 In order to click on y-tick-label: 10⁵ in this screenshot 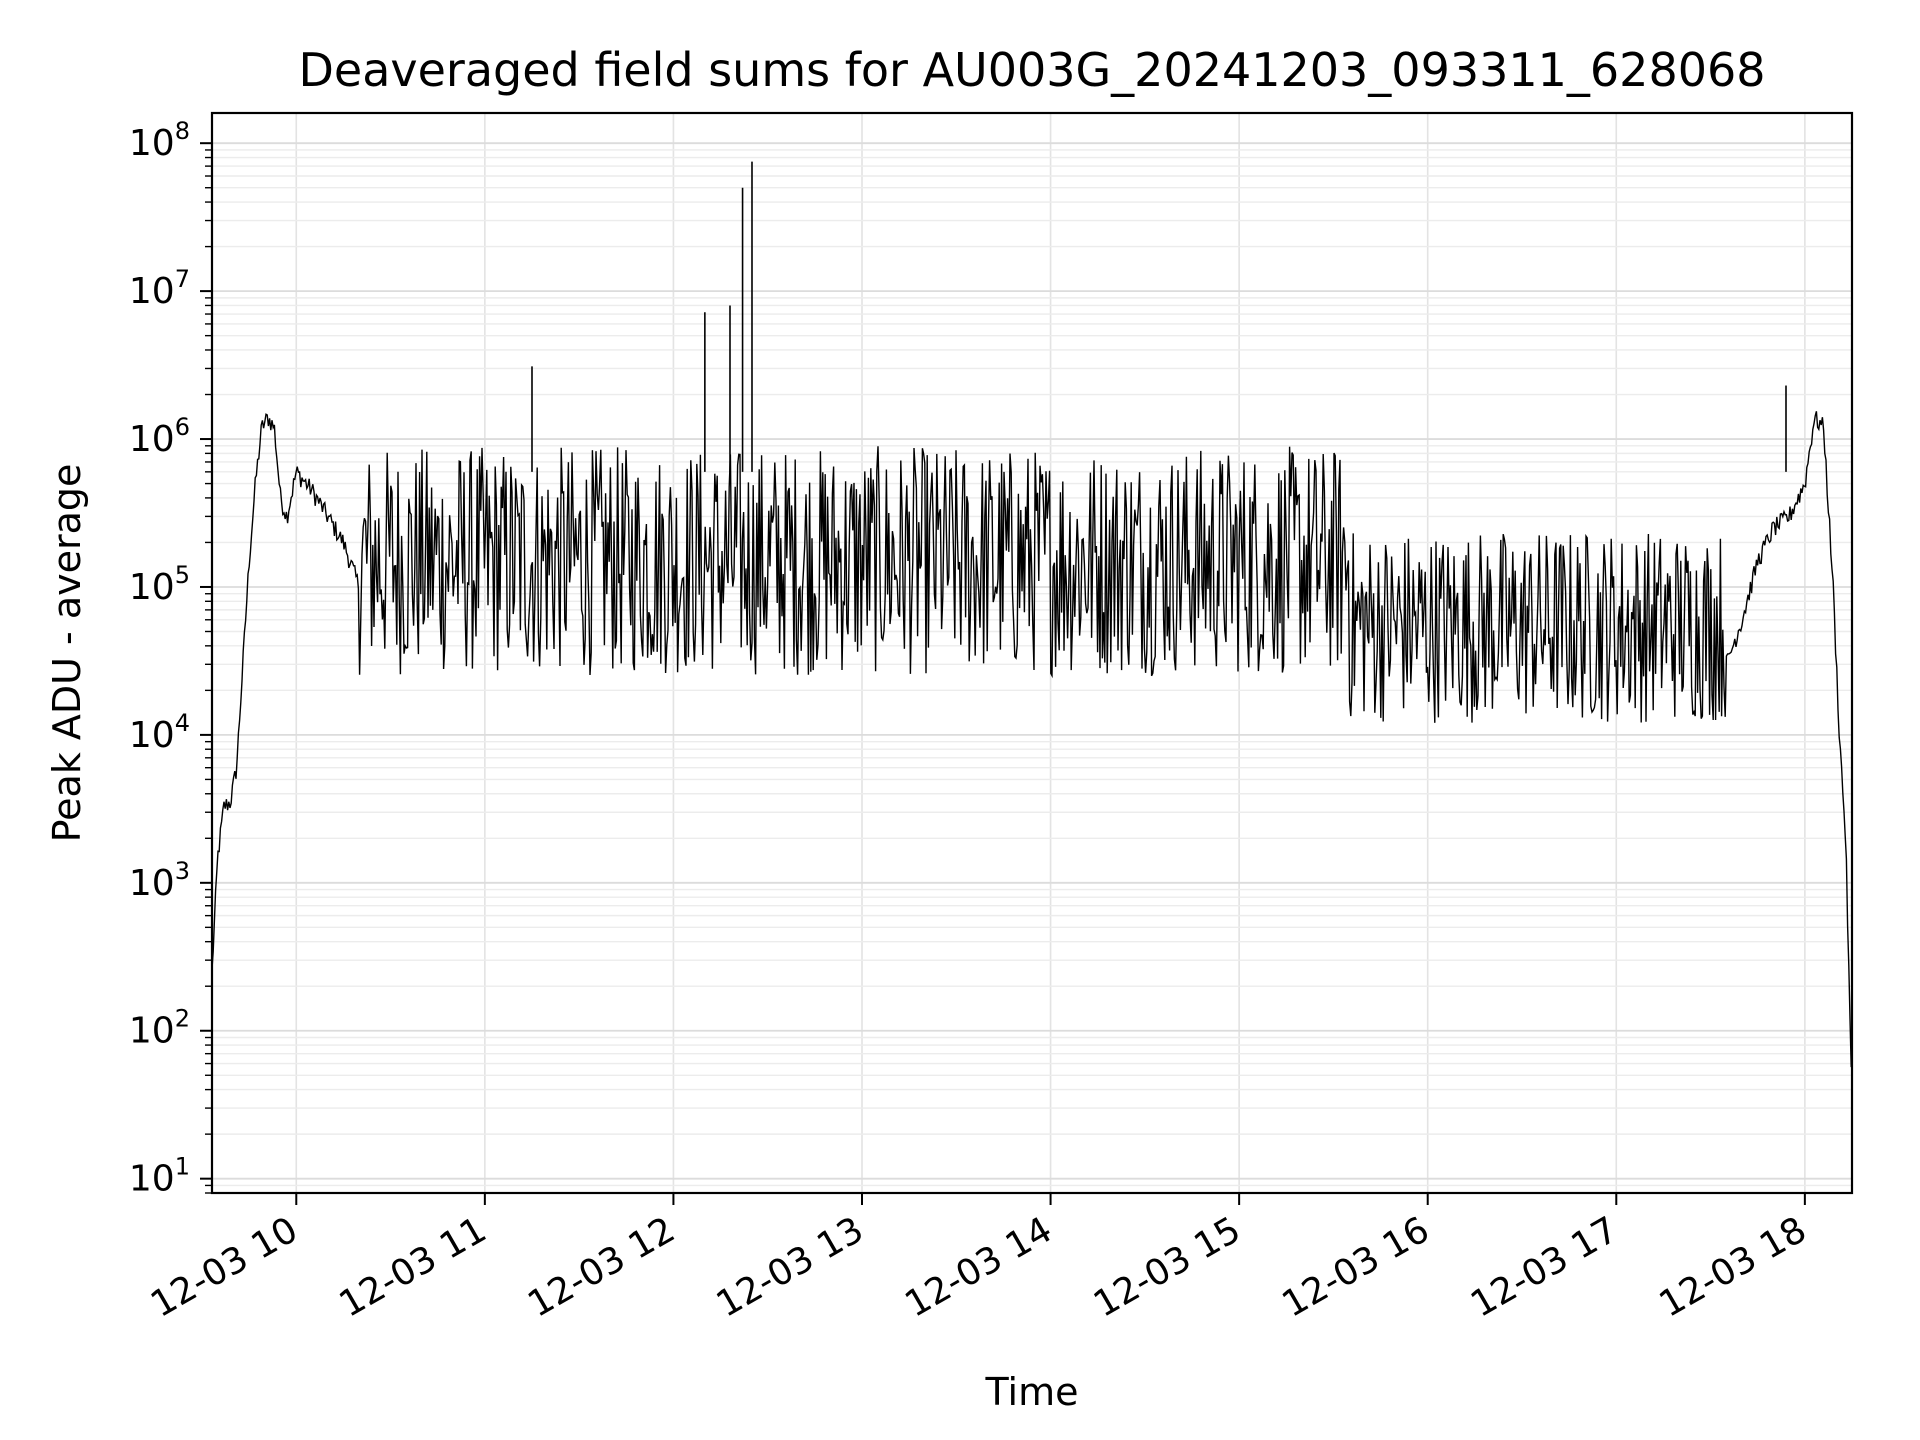, I will do `click(159, 584)`.